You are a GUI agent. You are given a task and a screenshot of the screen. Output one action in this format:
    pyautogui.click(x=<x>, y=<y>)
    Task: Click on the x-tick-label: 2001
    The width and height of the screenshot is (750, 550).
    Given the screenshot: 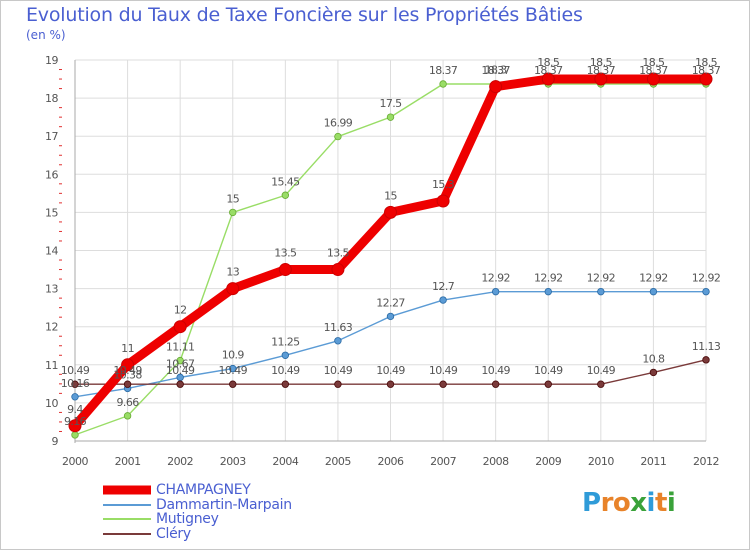 What is the action you would take?
    pyautogui.click(x=128, y=461)
    